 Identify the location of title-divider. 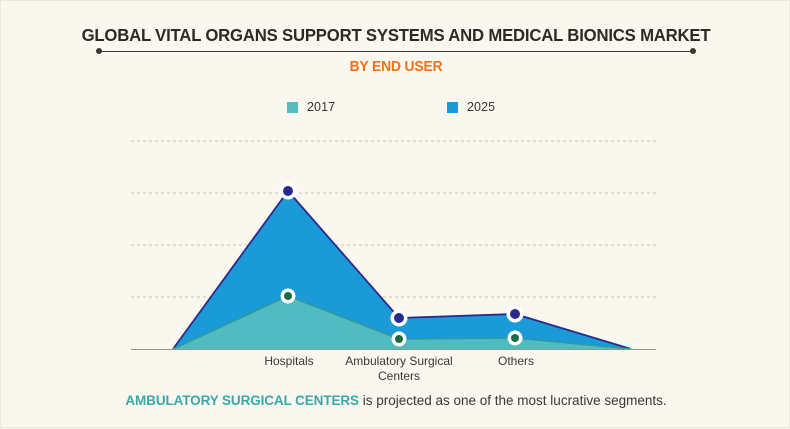
(396, 51).